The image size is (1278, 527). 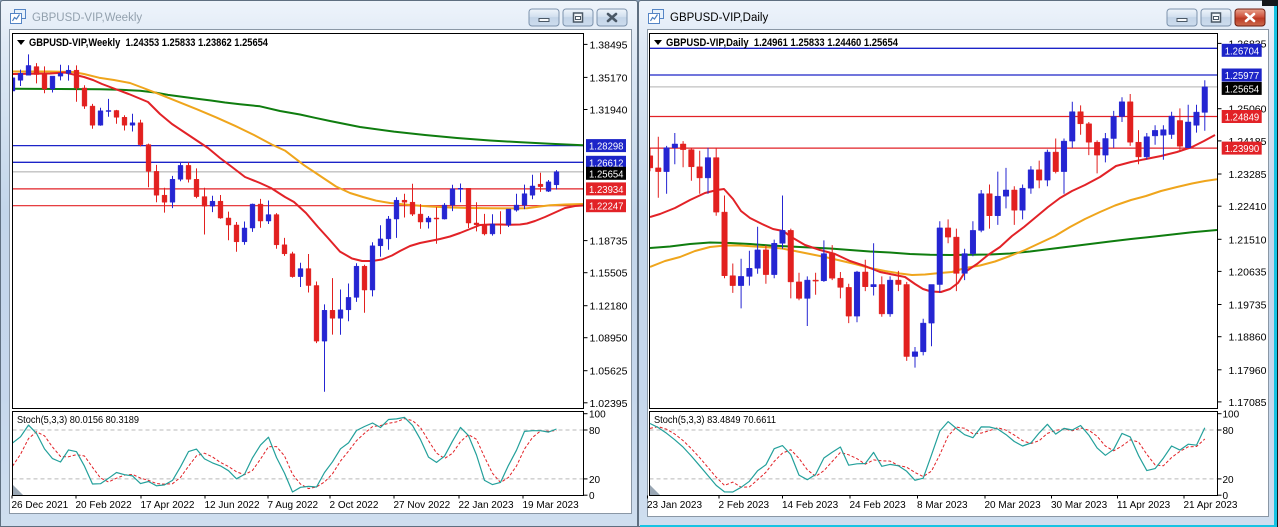 What do you see at coordinates (609, 372) in the screenshot?
I see `svg-text: 1.05625` at bounding box center [609, 372].